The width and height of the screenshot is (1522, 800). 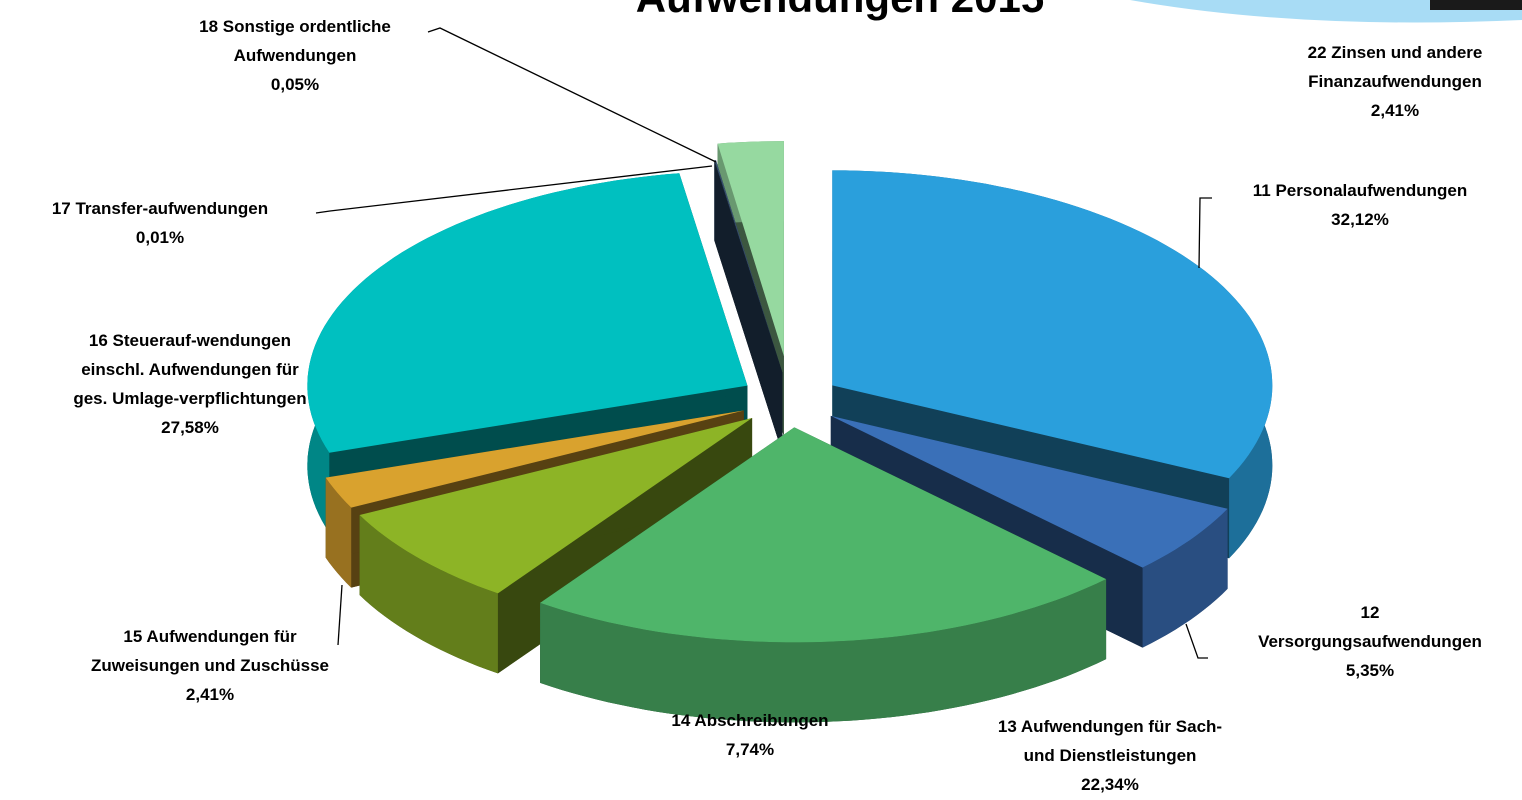 I want to click on data-label: 17 Transfer-aufwendungen 0,01%, so click(x=160, y=223).